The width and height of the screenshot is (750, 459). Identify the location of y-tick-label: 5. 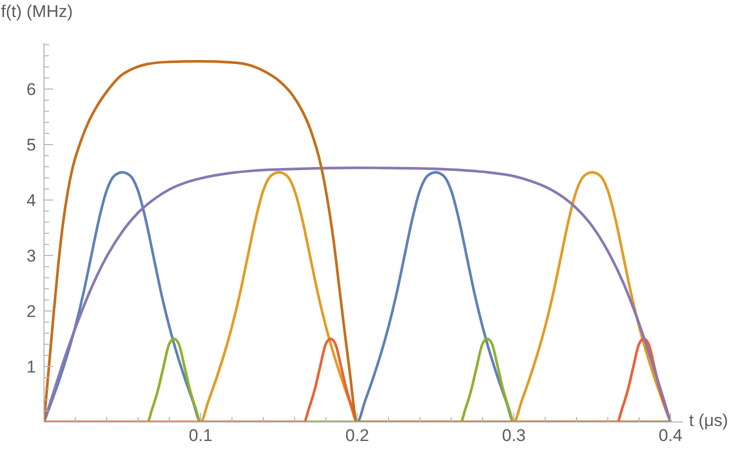
(31, 145).